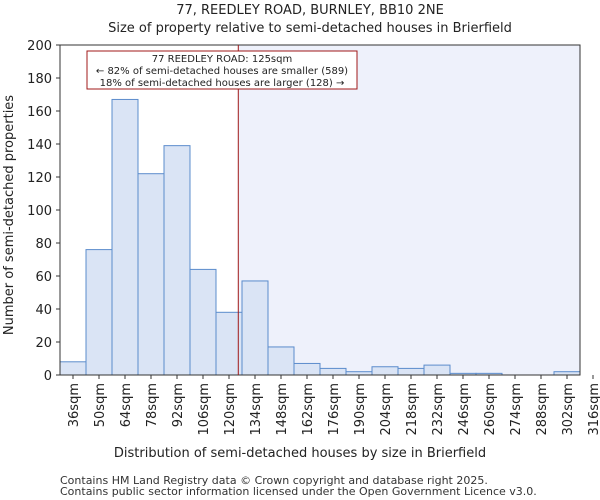  Describe the element at coordinates (43, 310) in the screenshot. I see `y-tick-label: 40` at that location.